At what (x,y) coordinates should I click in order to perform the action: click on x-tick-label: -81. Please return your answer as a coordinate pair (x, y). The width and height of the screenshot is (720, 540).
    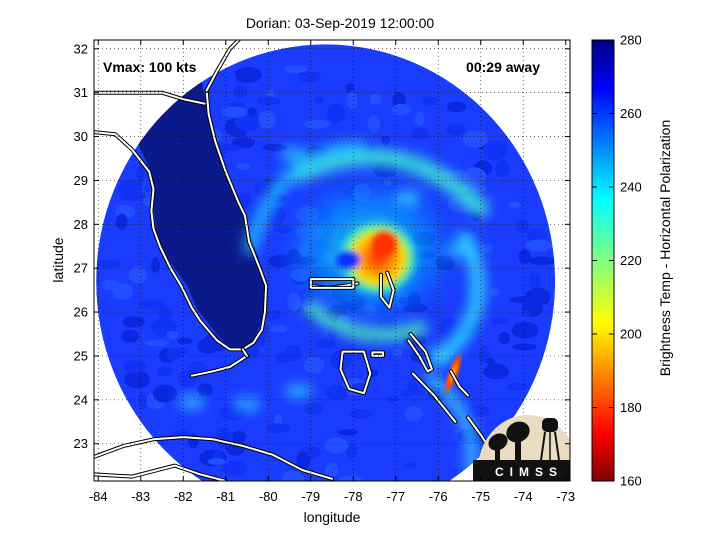
    Looking at the image, I should click on (225, 496).